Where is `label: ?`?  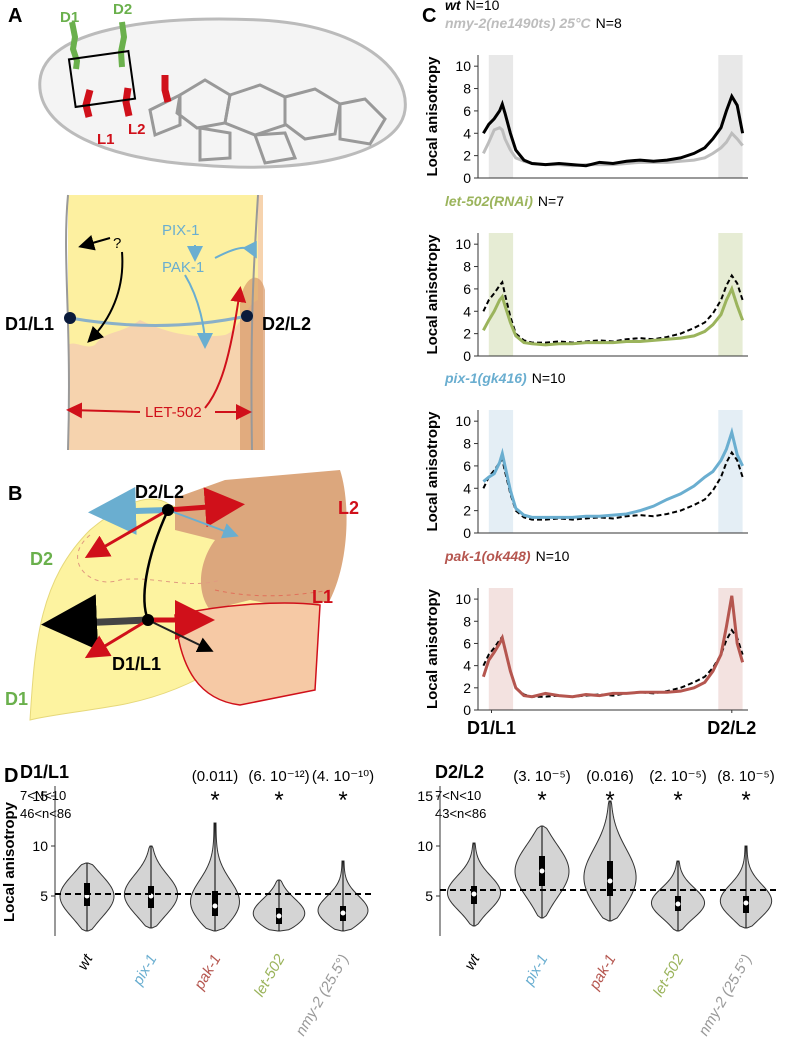
label: ? is located at coordinates (117, 243).